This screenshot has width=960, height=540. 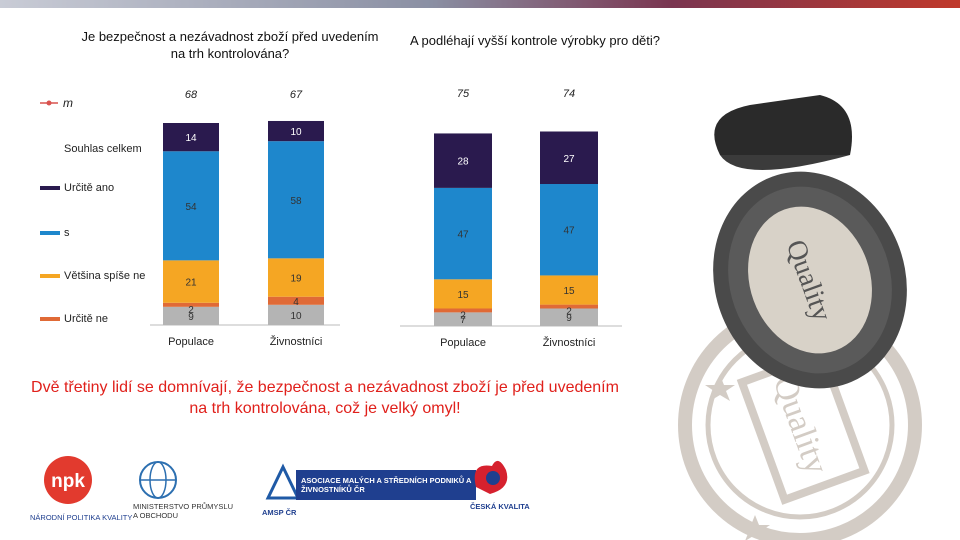 I want to click on mpo-logo-icon, so click(x=158, y=480).